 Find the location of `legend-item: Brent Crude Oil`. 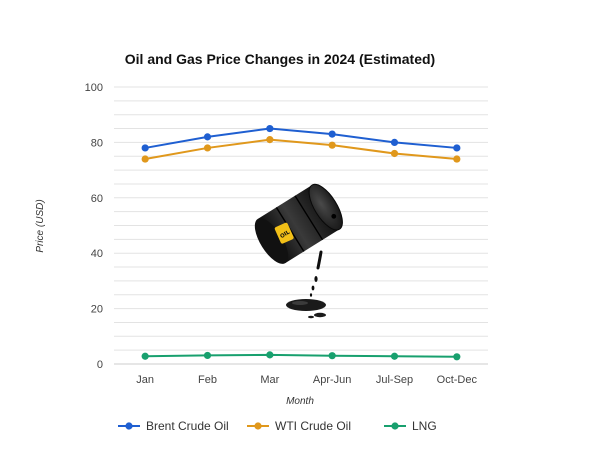

legend-item: Brent Crude Oil is located at coordinates (173, 426).